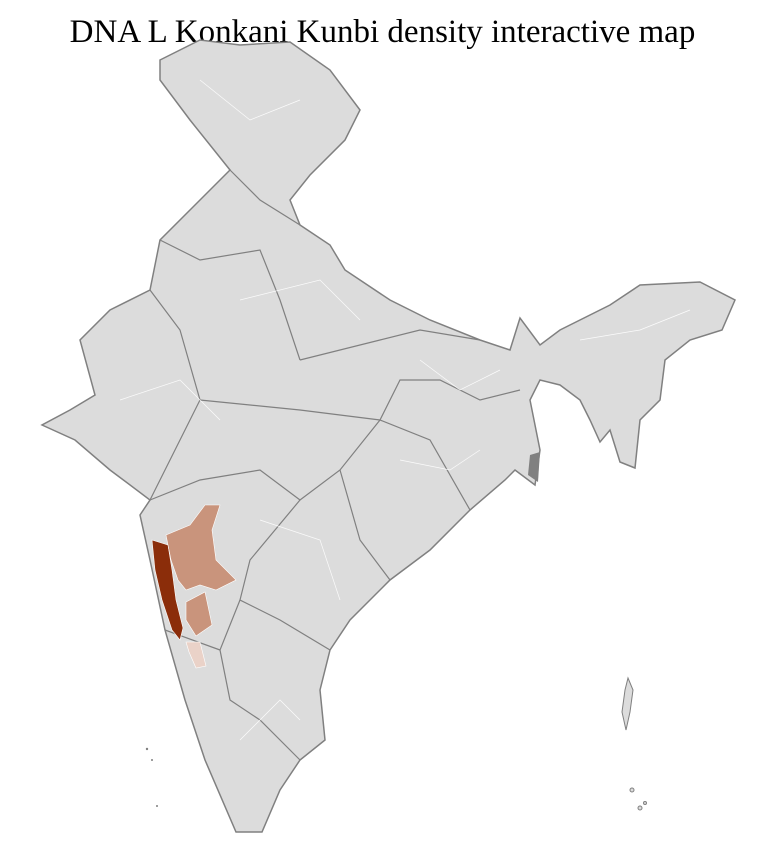  I want to click on west-bengal-delta, so click(534, 467).